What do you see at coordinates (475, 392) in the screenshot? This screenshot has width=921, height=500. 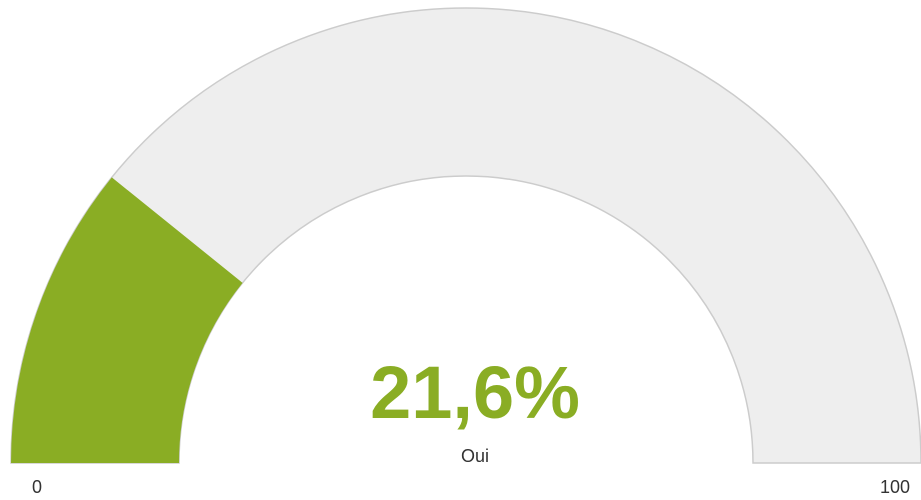 I see `value-label: 21,6%` at bounding box center [475, 392].